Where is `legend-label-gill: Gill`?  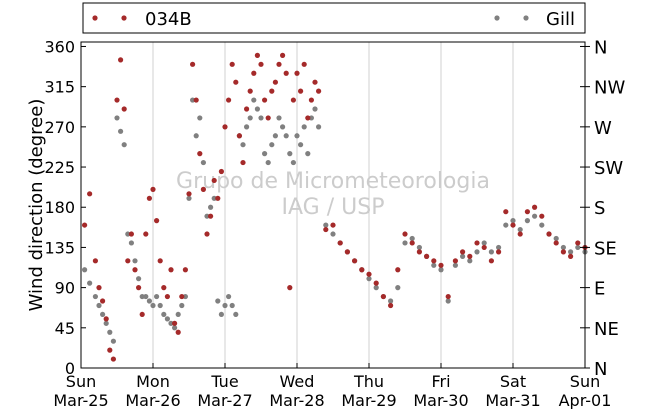
legend-label-gill: Gill is located at coordinates (560, 19).